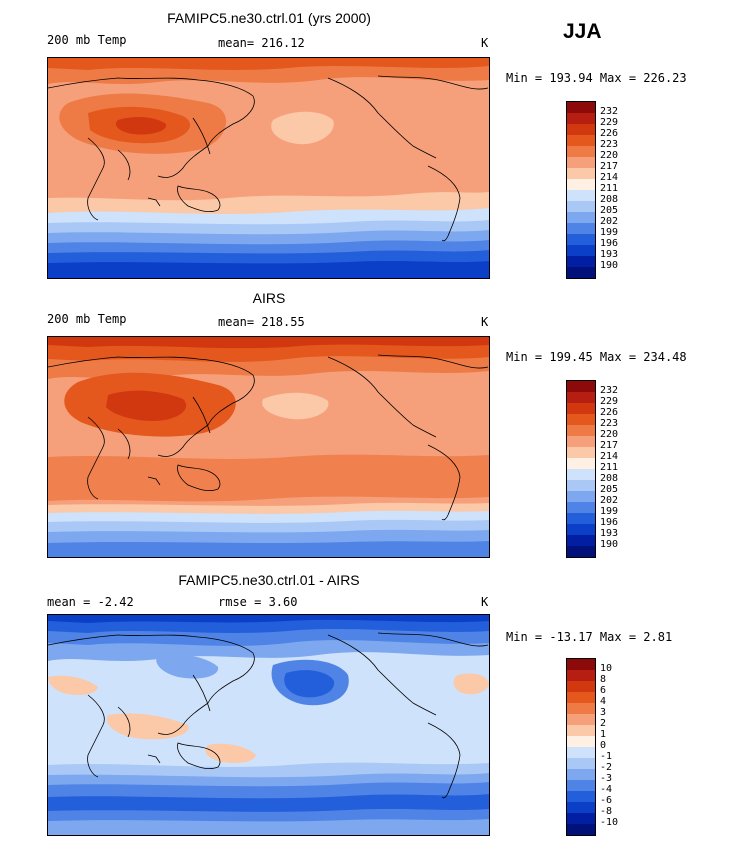 The width and height of the screenshot is (733, 848). I want to click on panel-1-coastlines, so click(268, 158).